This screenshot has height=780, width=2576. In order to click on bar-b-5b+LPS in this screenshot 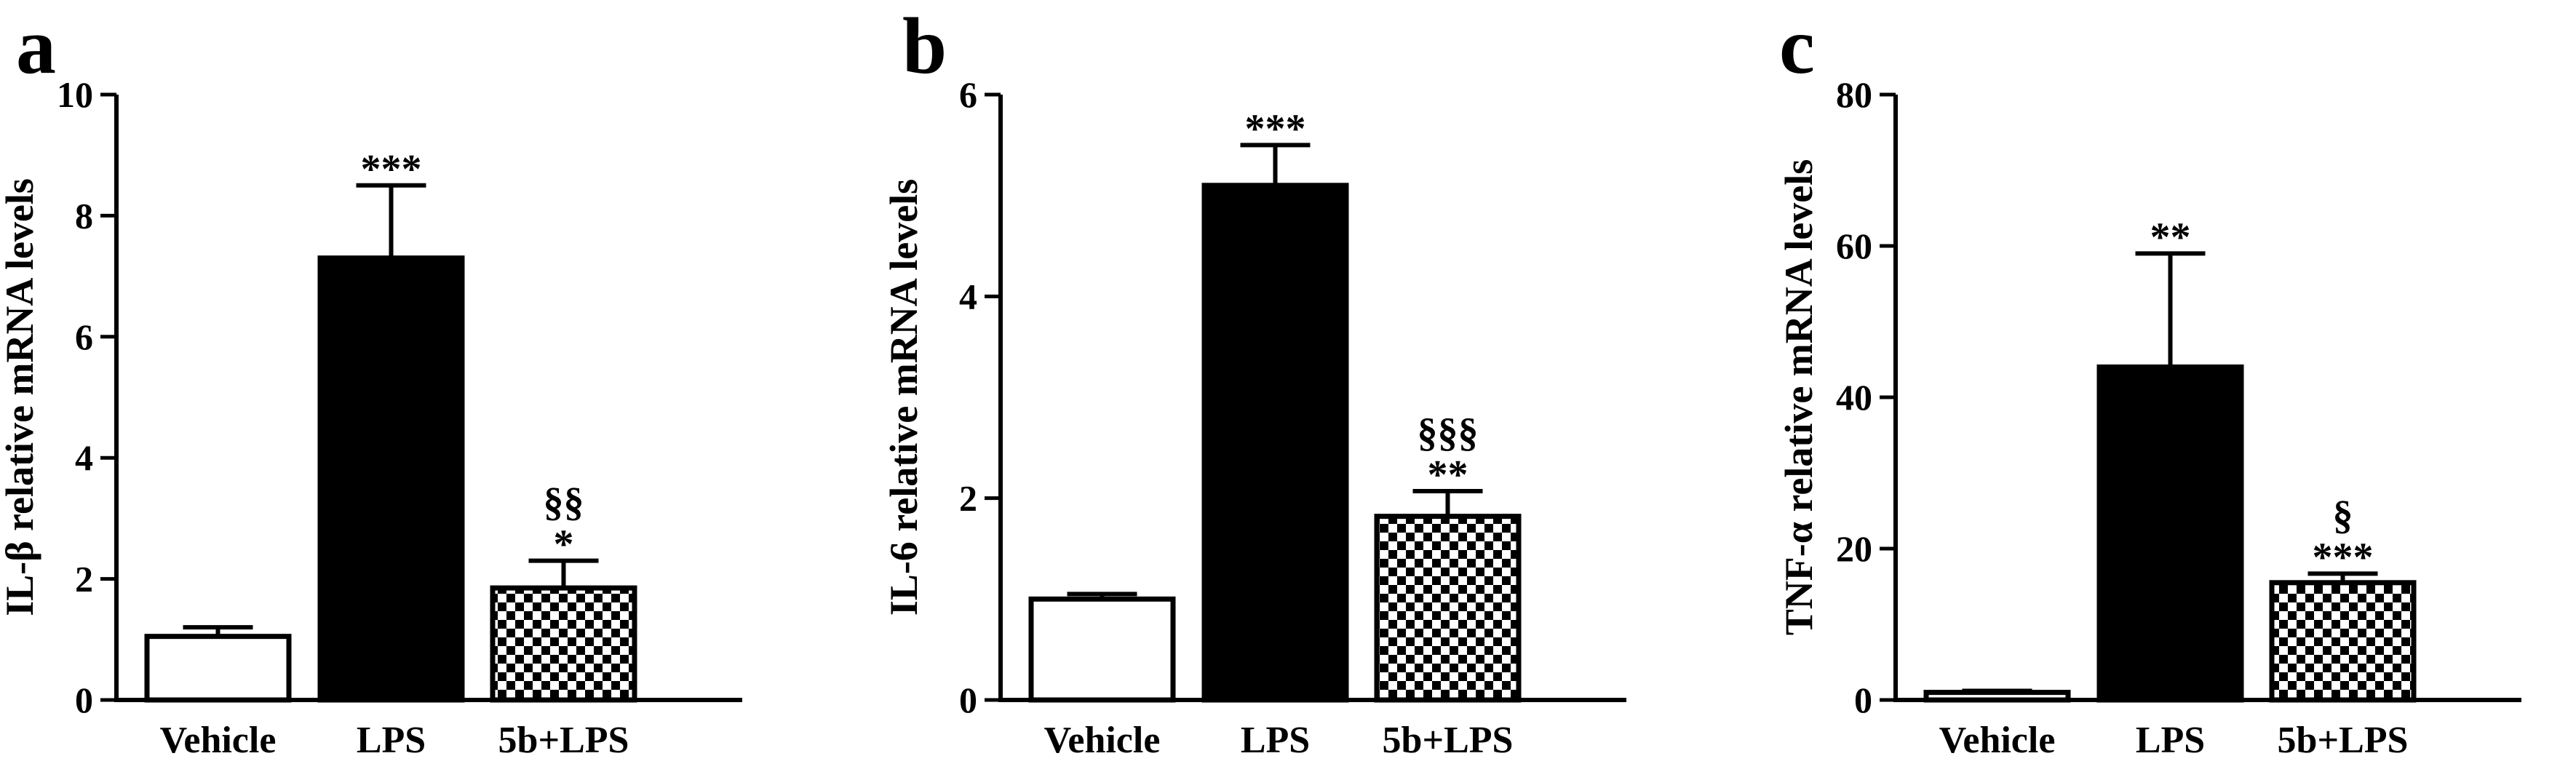, I will do `click(1448, 608)`.